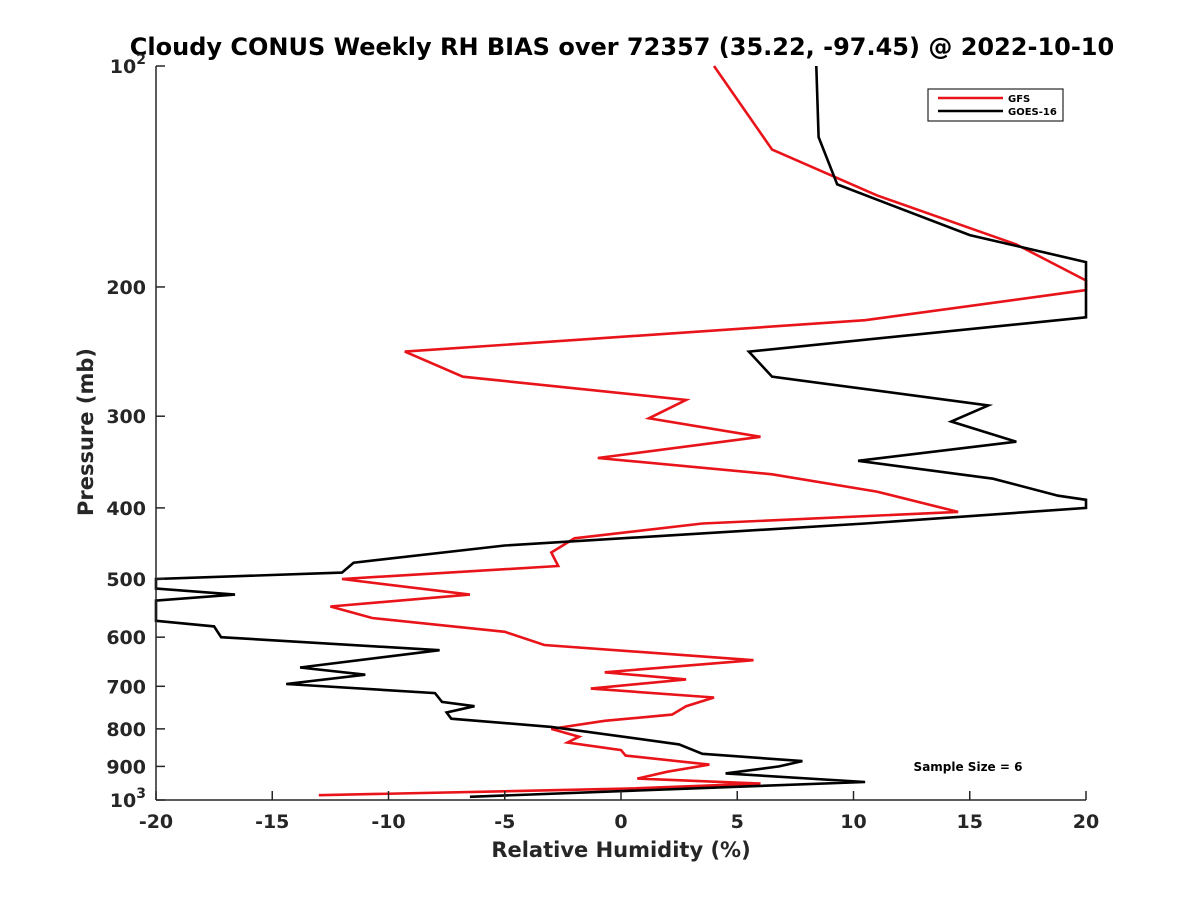 Image resolution: width=1200 pixels, height=900 pixels. What do you see at coordinates (504, 822) in the screenshot?
I see `x-tick-label: -5` at bounding box center [504, 822].